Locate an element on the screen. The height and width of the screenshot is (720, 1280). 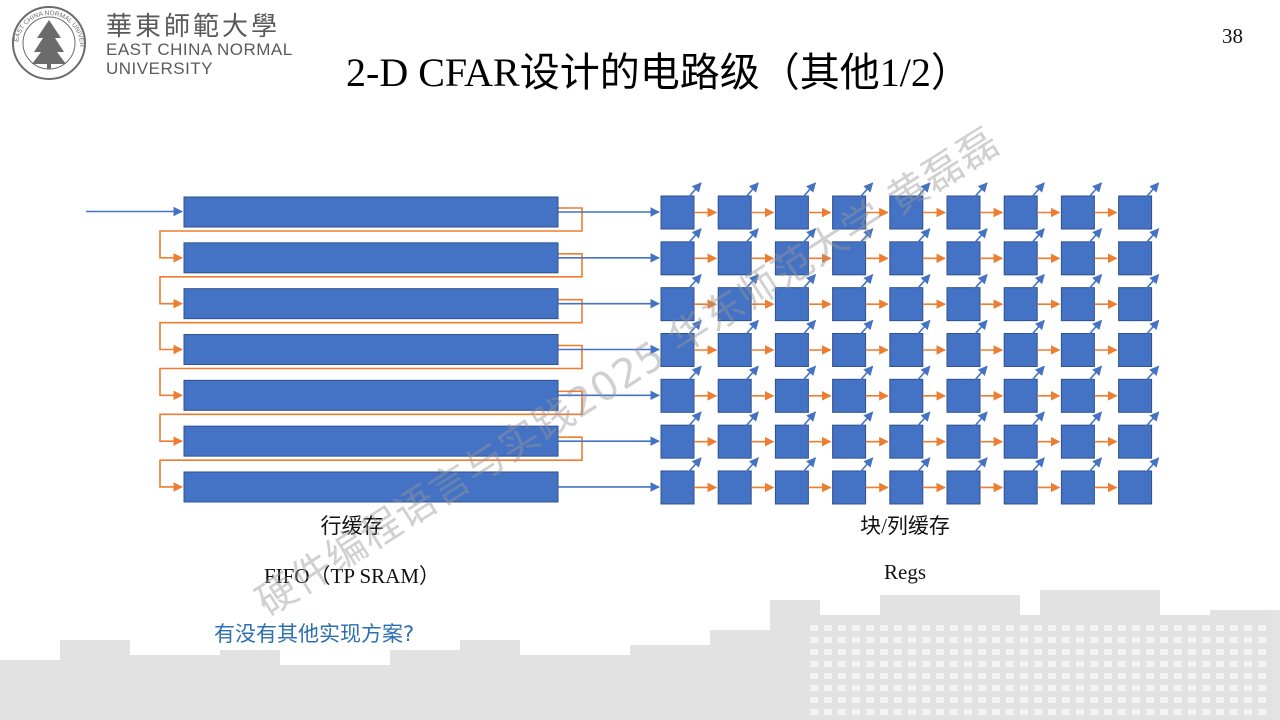
slide-title: 2-D CFAR设计的电路级（其他1/2） is located at coordinates (658, 72).